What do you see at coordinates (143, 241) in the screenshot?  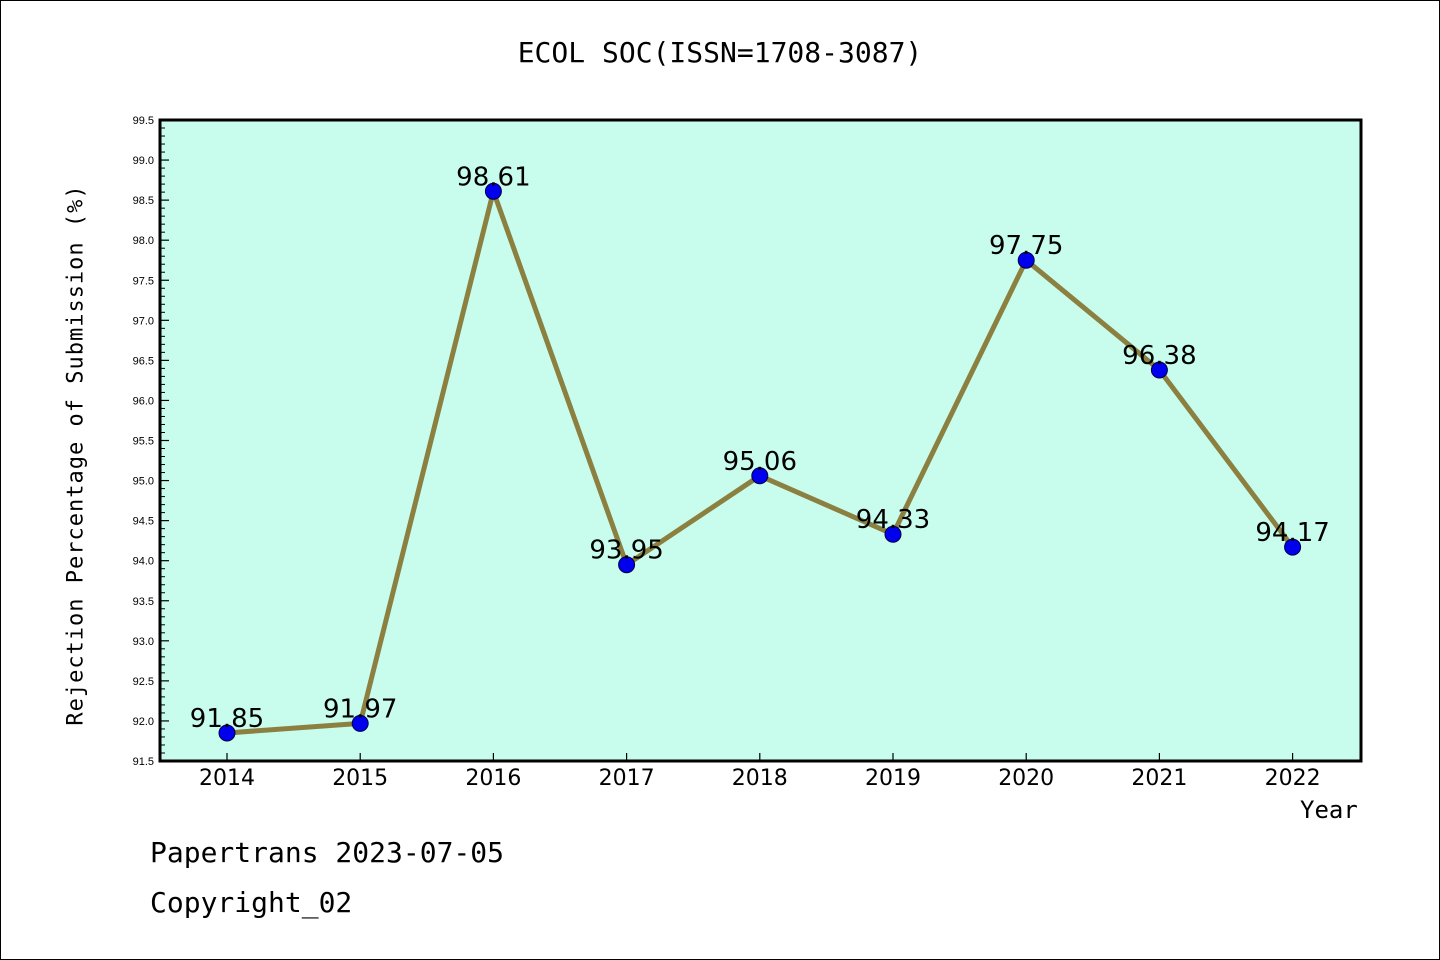 I see `y-tick-label: 98.0` at bounding box center [143, 241].